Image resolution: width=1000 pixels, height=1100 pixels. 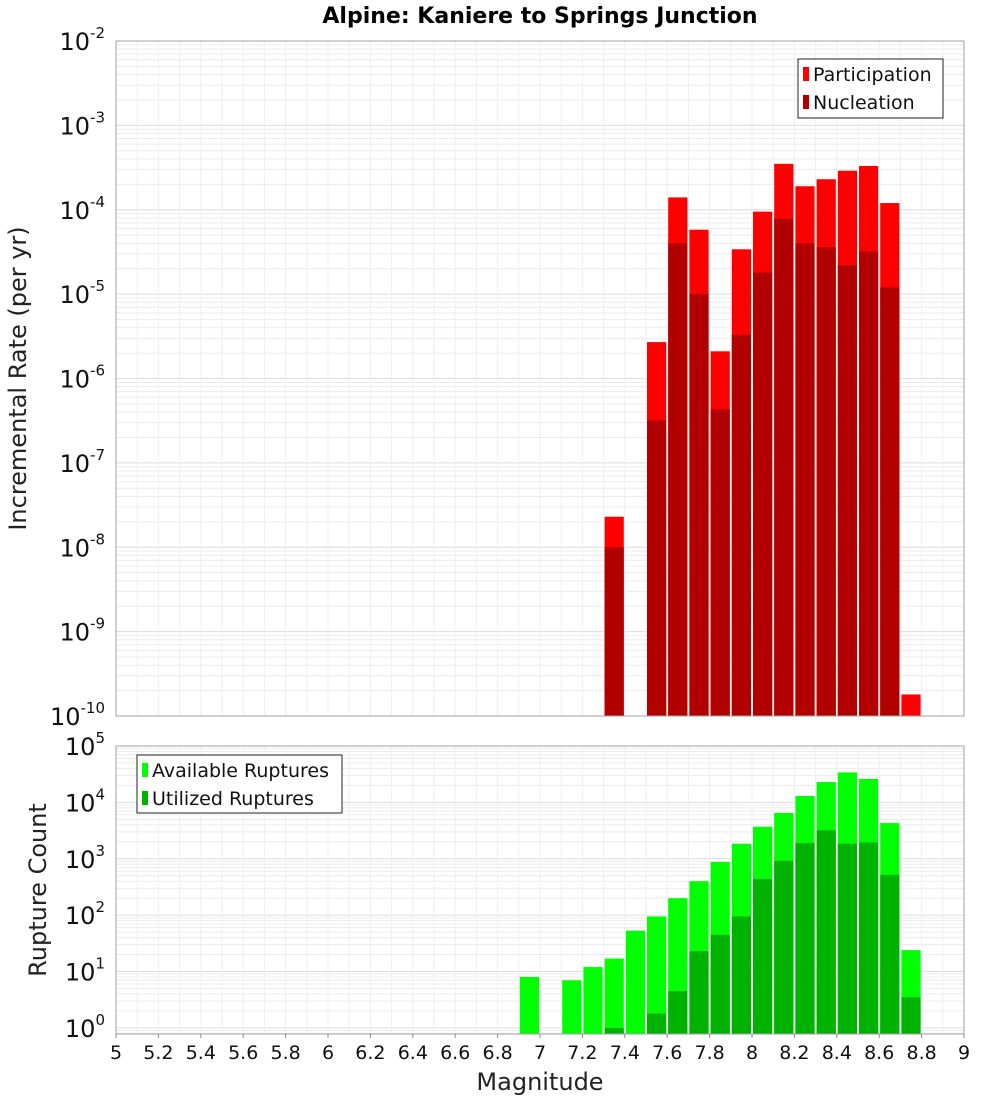 What do you see at coordinates (38, 890) in the screenshot?
I see `y-axis-title: Rupture Count` at bounding box center [38, 890].